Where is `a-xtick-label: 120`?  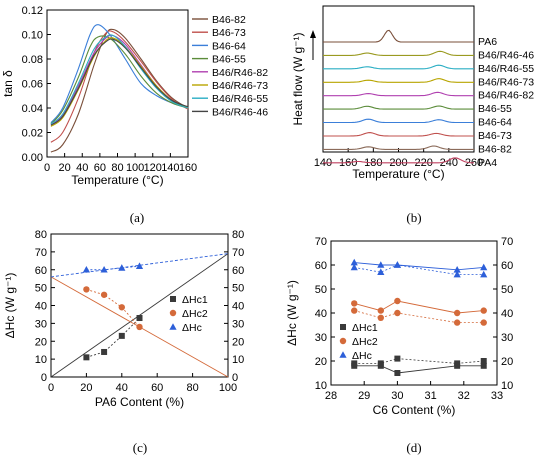 a-xtick-label: 120 is located at coordinates (153, 168).